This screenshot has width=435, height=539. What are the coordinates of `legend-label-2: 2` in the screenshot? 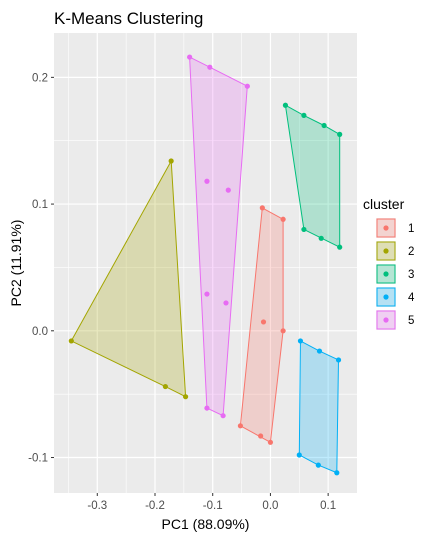 It's located at (411, 252).